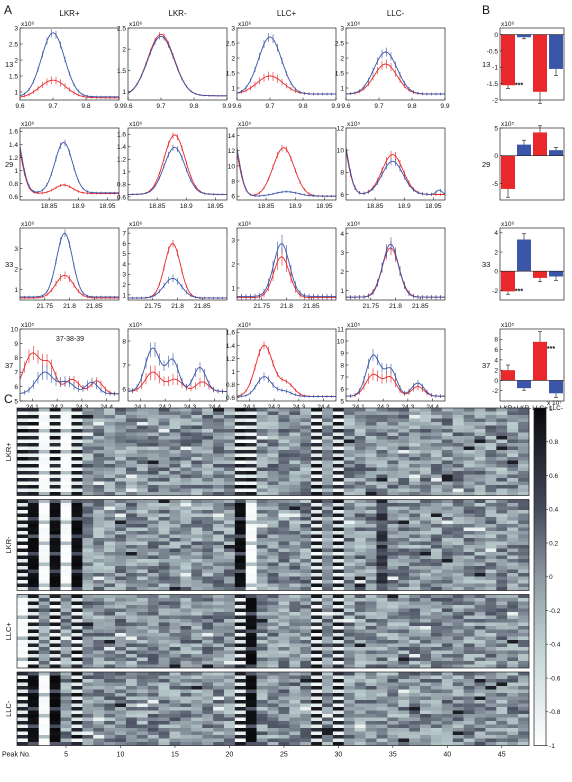 The image size is (572, 782). What do you see at coordinates (404, 206) in the screenshot?
I see `x-tick-label: 18.9` at bounding box center [404, 206].